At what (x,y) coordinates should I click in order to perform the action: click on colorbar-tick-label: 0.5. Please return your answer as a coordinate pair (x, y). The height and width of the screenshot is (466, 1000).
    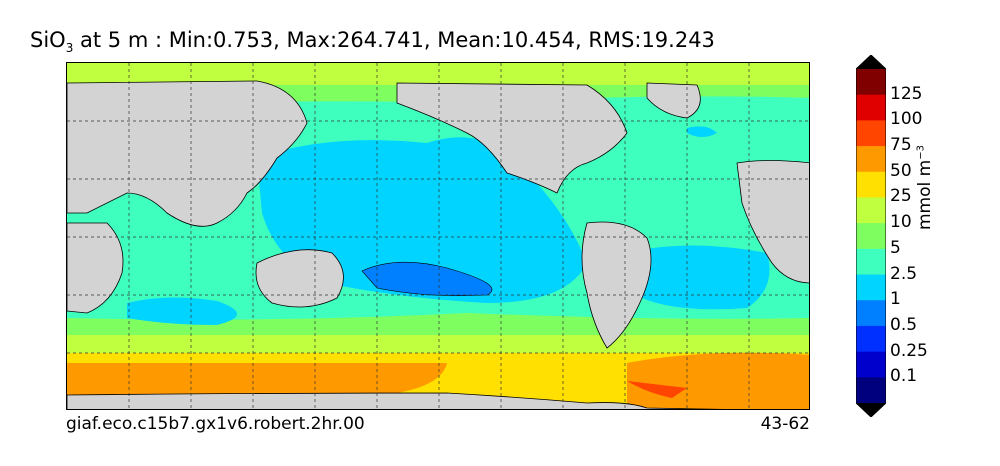
    Looking at the image, I should click on (904, 324).